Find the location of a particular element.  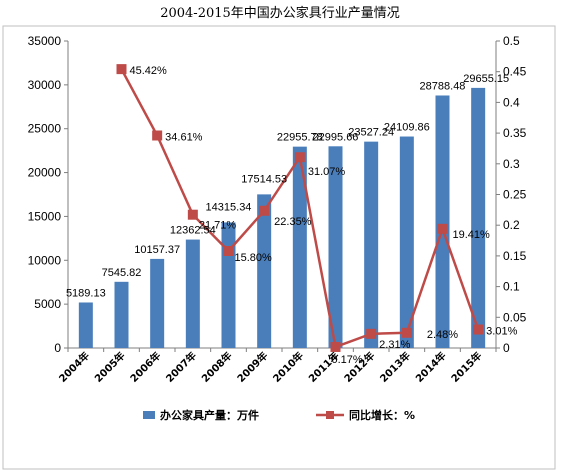

line-data-label: 3.01% is located at coordinates (501, 332).